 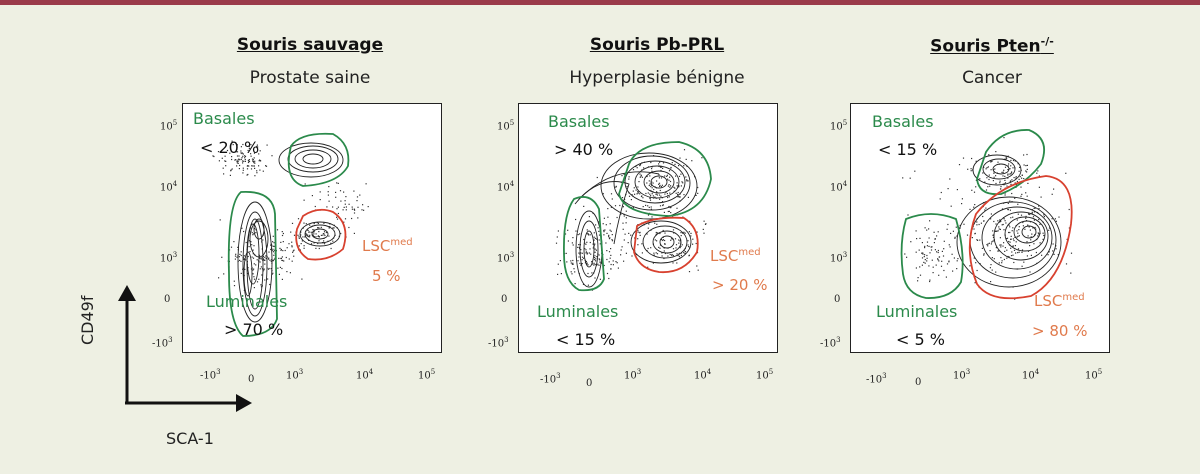 I want to click on panel-2-luminales-pct: < 15 %, so click(x=586, y=339).